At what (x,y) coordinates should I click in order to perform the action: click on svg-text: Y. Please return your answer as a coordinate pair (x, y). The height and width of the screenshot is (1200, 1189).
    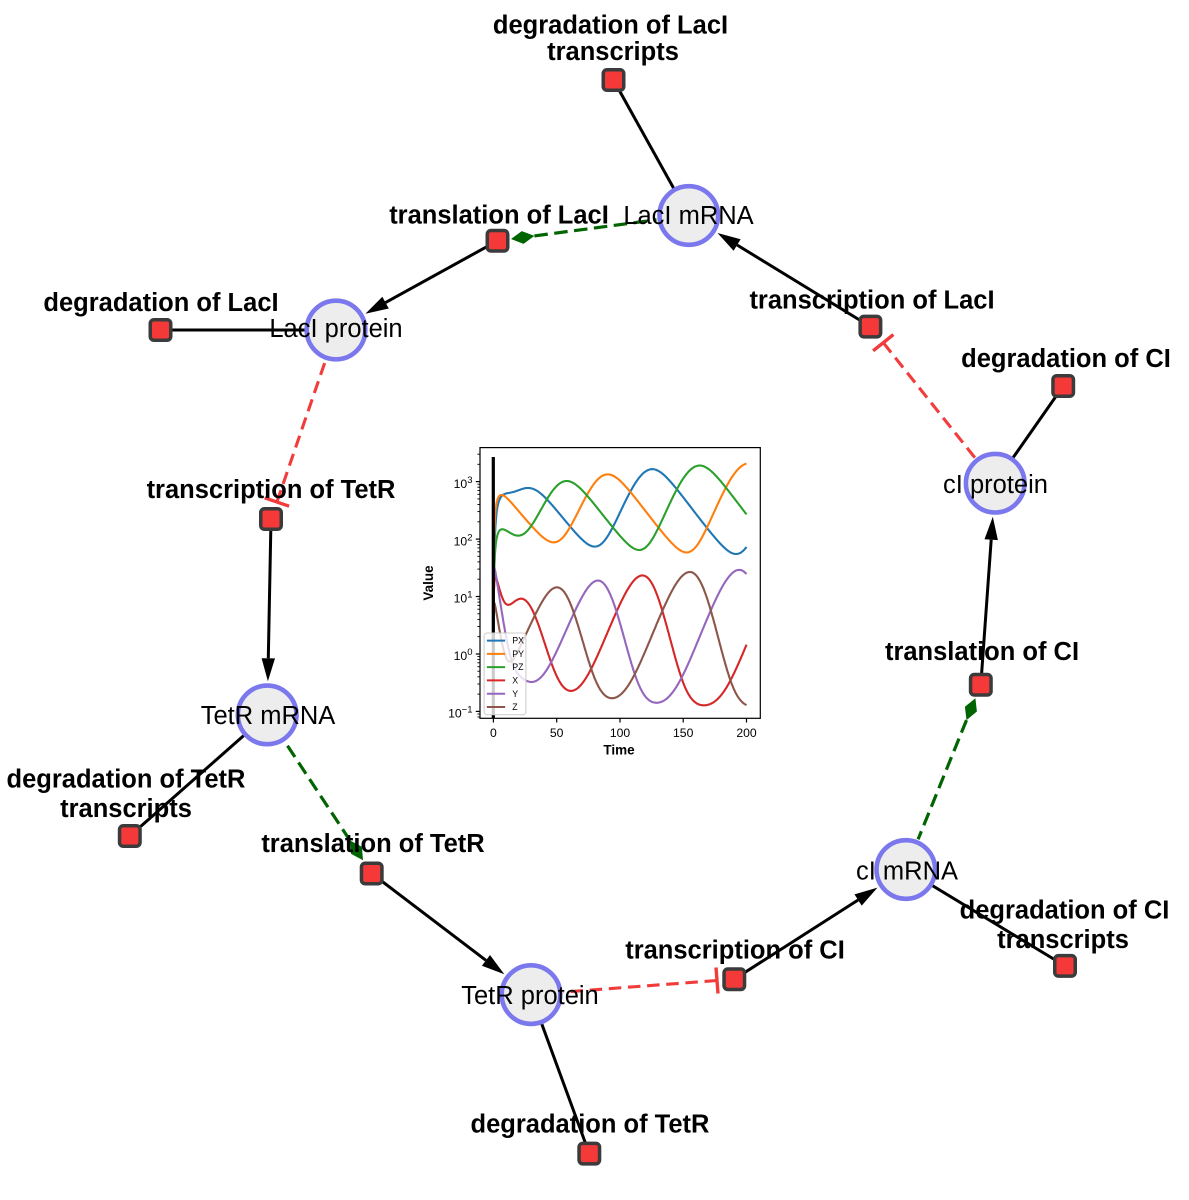
    Looking at the image, I should click on (515, 694).